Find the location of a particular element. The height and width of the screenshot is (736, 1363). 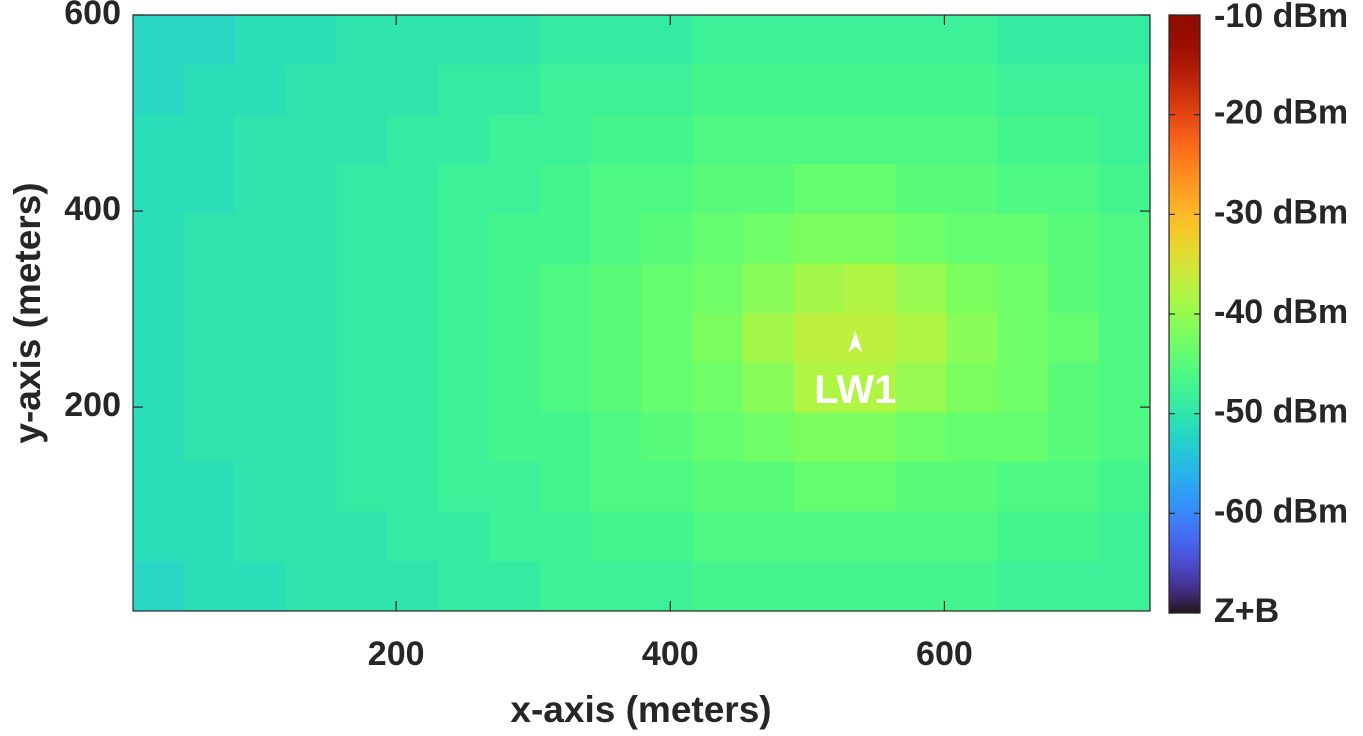

x-tick-label: 400 is located at coordinates (670, 654).